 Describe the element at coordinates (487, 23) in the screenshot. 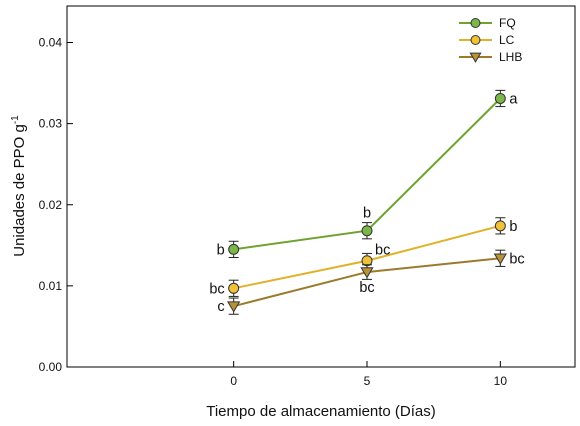

I see `legend-item-fq: FQ` at that location.